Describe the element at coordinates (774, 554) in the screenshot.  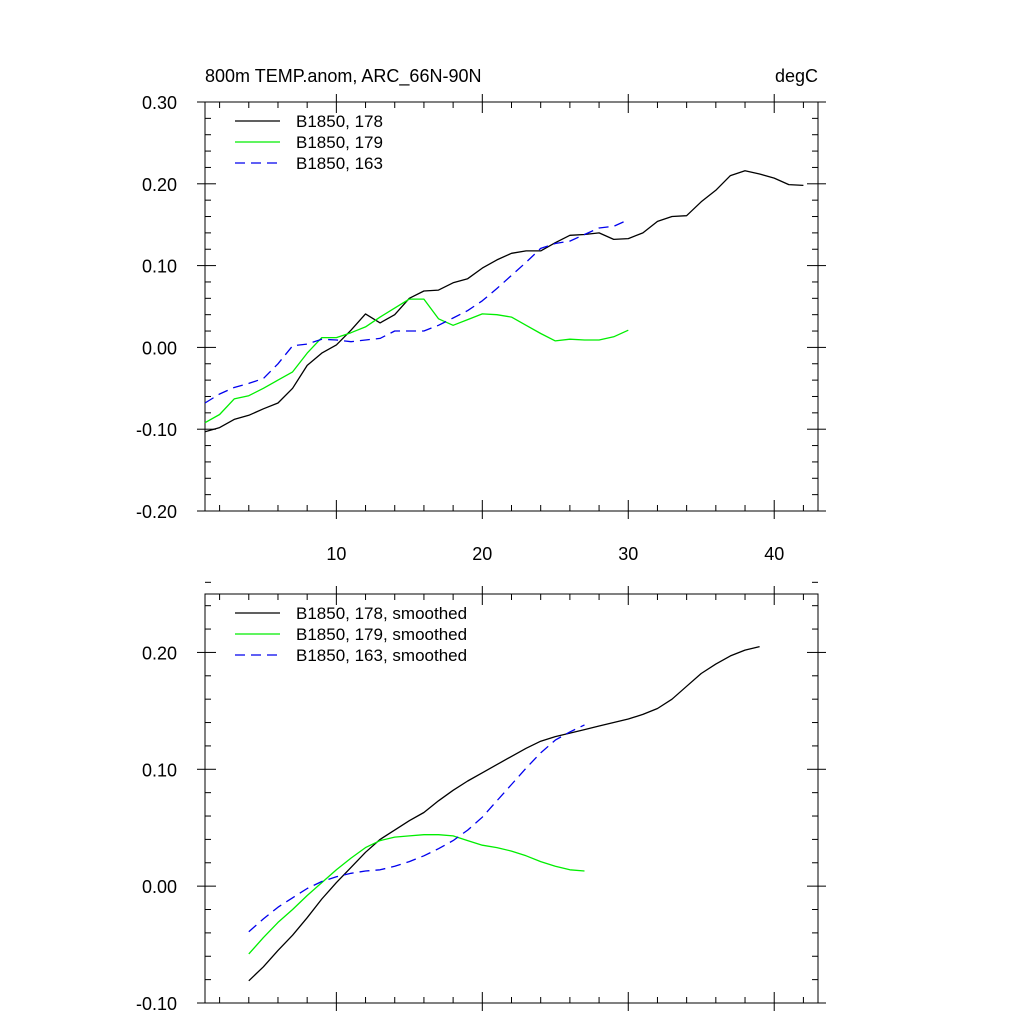
I see `x-tick-label: 40` at that location.